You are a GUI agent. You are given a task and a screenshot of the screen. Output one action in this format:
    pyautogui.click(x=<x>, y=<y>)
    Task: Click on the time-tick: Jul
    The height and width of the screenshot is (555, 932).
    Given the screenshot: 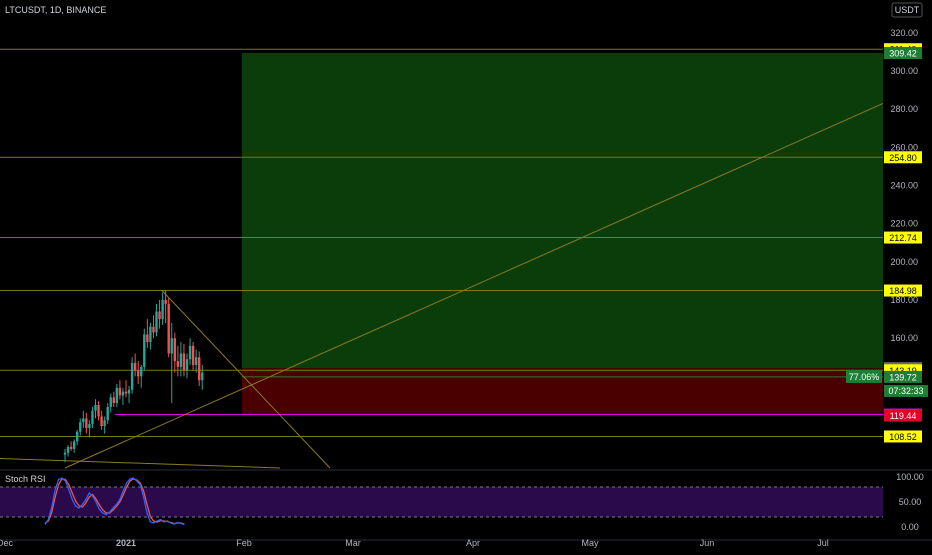 What is the action you would take?
    pyautogui.click(x=823, y=543)
    